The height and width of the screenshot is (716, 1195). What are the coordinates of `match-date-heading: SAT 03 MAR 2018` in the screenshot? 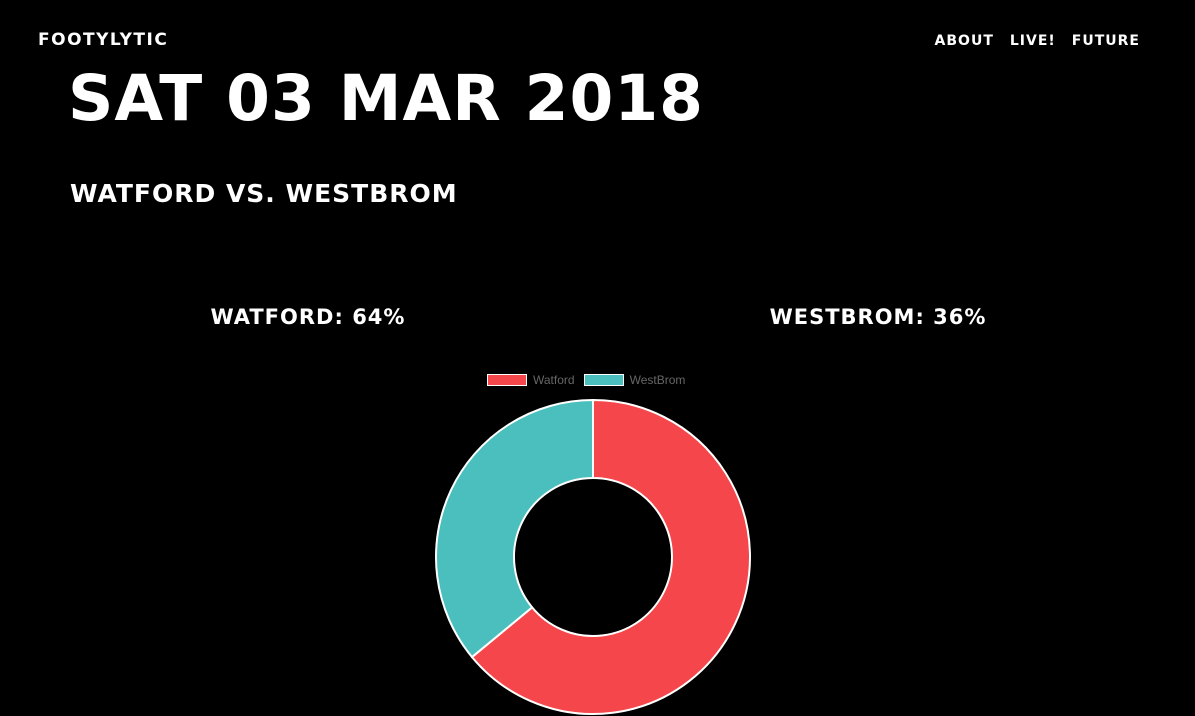 It's located at (386, 98).